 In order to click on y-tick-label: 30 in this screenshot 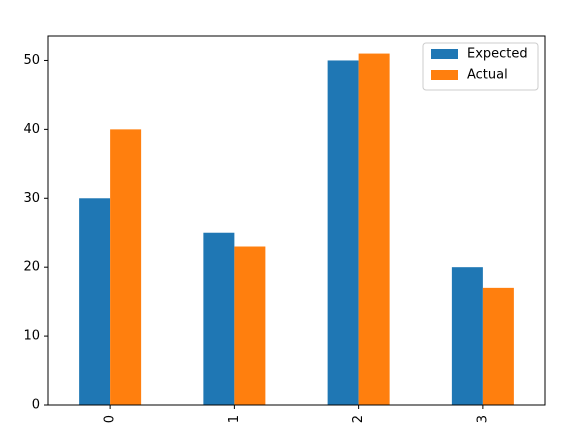, I will do `click(31, 198)`.